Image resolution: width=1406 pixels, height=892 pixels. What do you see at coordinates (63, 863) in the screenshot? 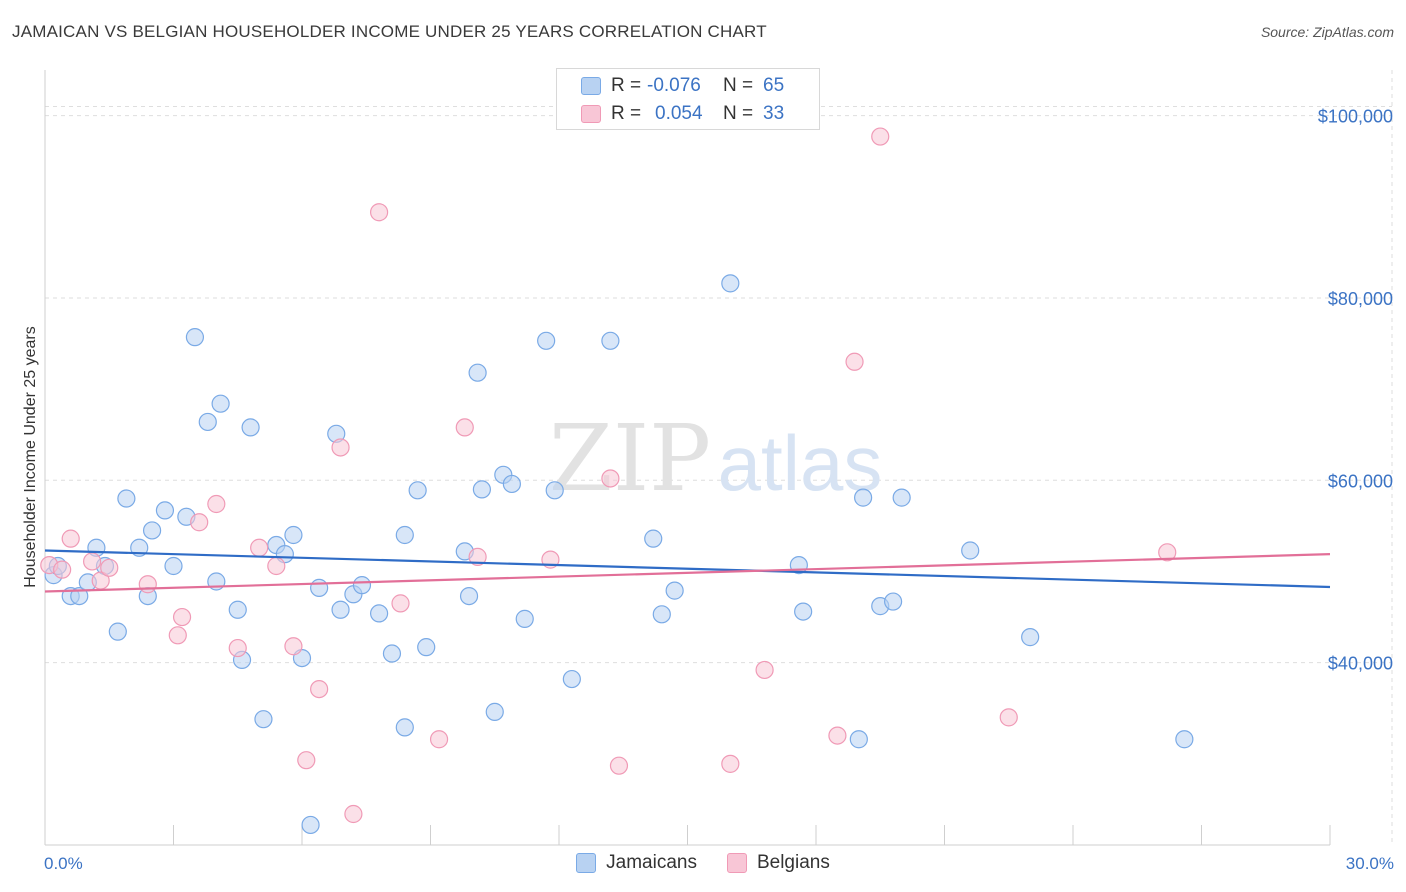
I see `x-tick-min: 0.0%` at bounding box center [63, 863].